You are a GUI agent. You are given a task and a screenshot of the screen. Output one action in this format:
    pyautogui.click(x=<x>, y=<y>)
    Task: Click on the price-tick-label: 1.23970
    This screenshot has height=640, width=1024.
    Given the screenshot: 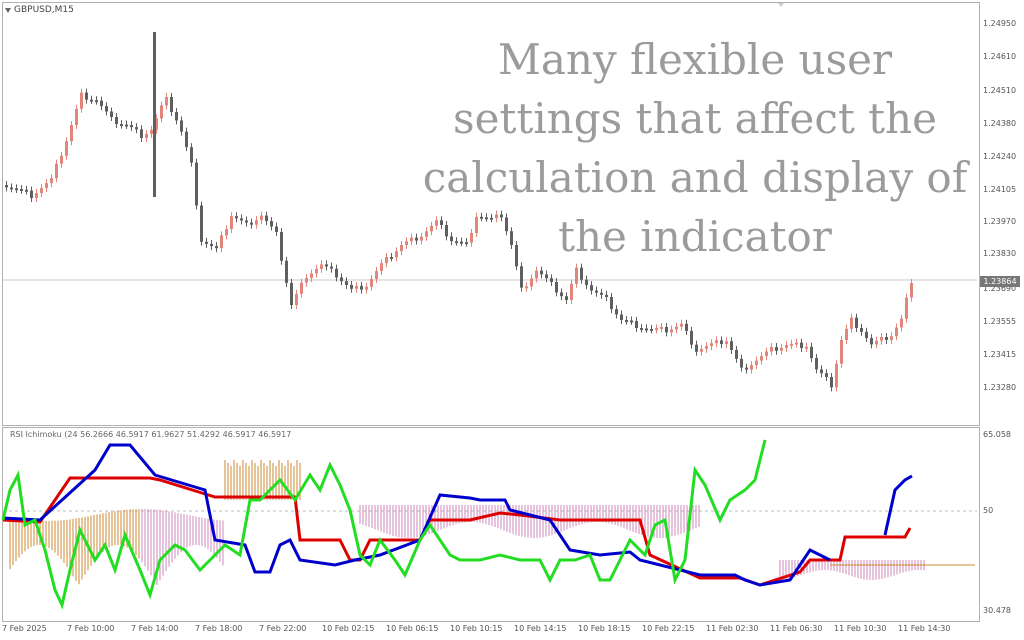 What is the action you would take?
    pyautogui.click(x=1000, y=221)
    